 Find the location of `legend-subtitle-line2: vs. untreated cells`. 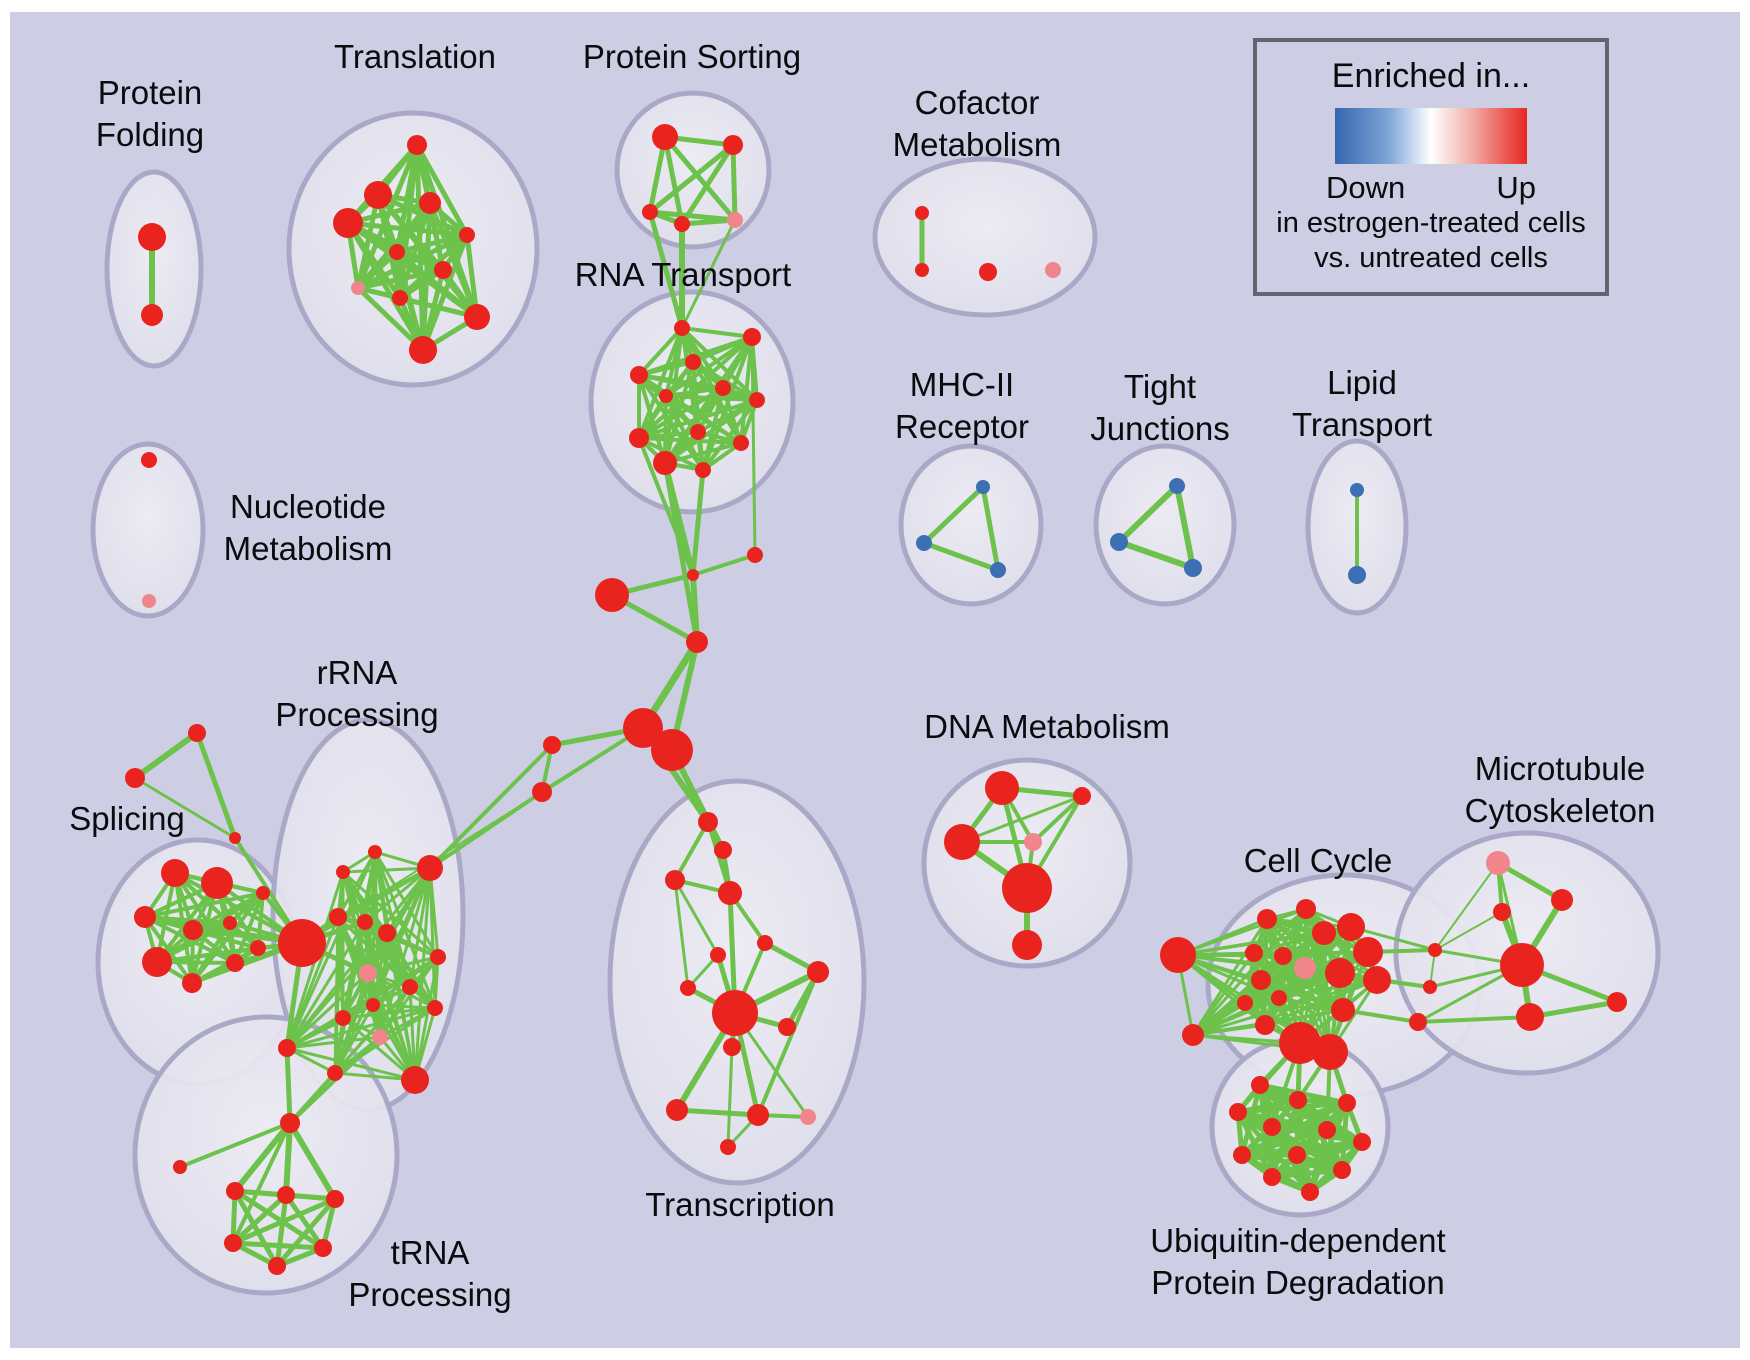

legend-subtitle-line2: vs. untreated cells is located at coordinates (1431, 258).